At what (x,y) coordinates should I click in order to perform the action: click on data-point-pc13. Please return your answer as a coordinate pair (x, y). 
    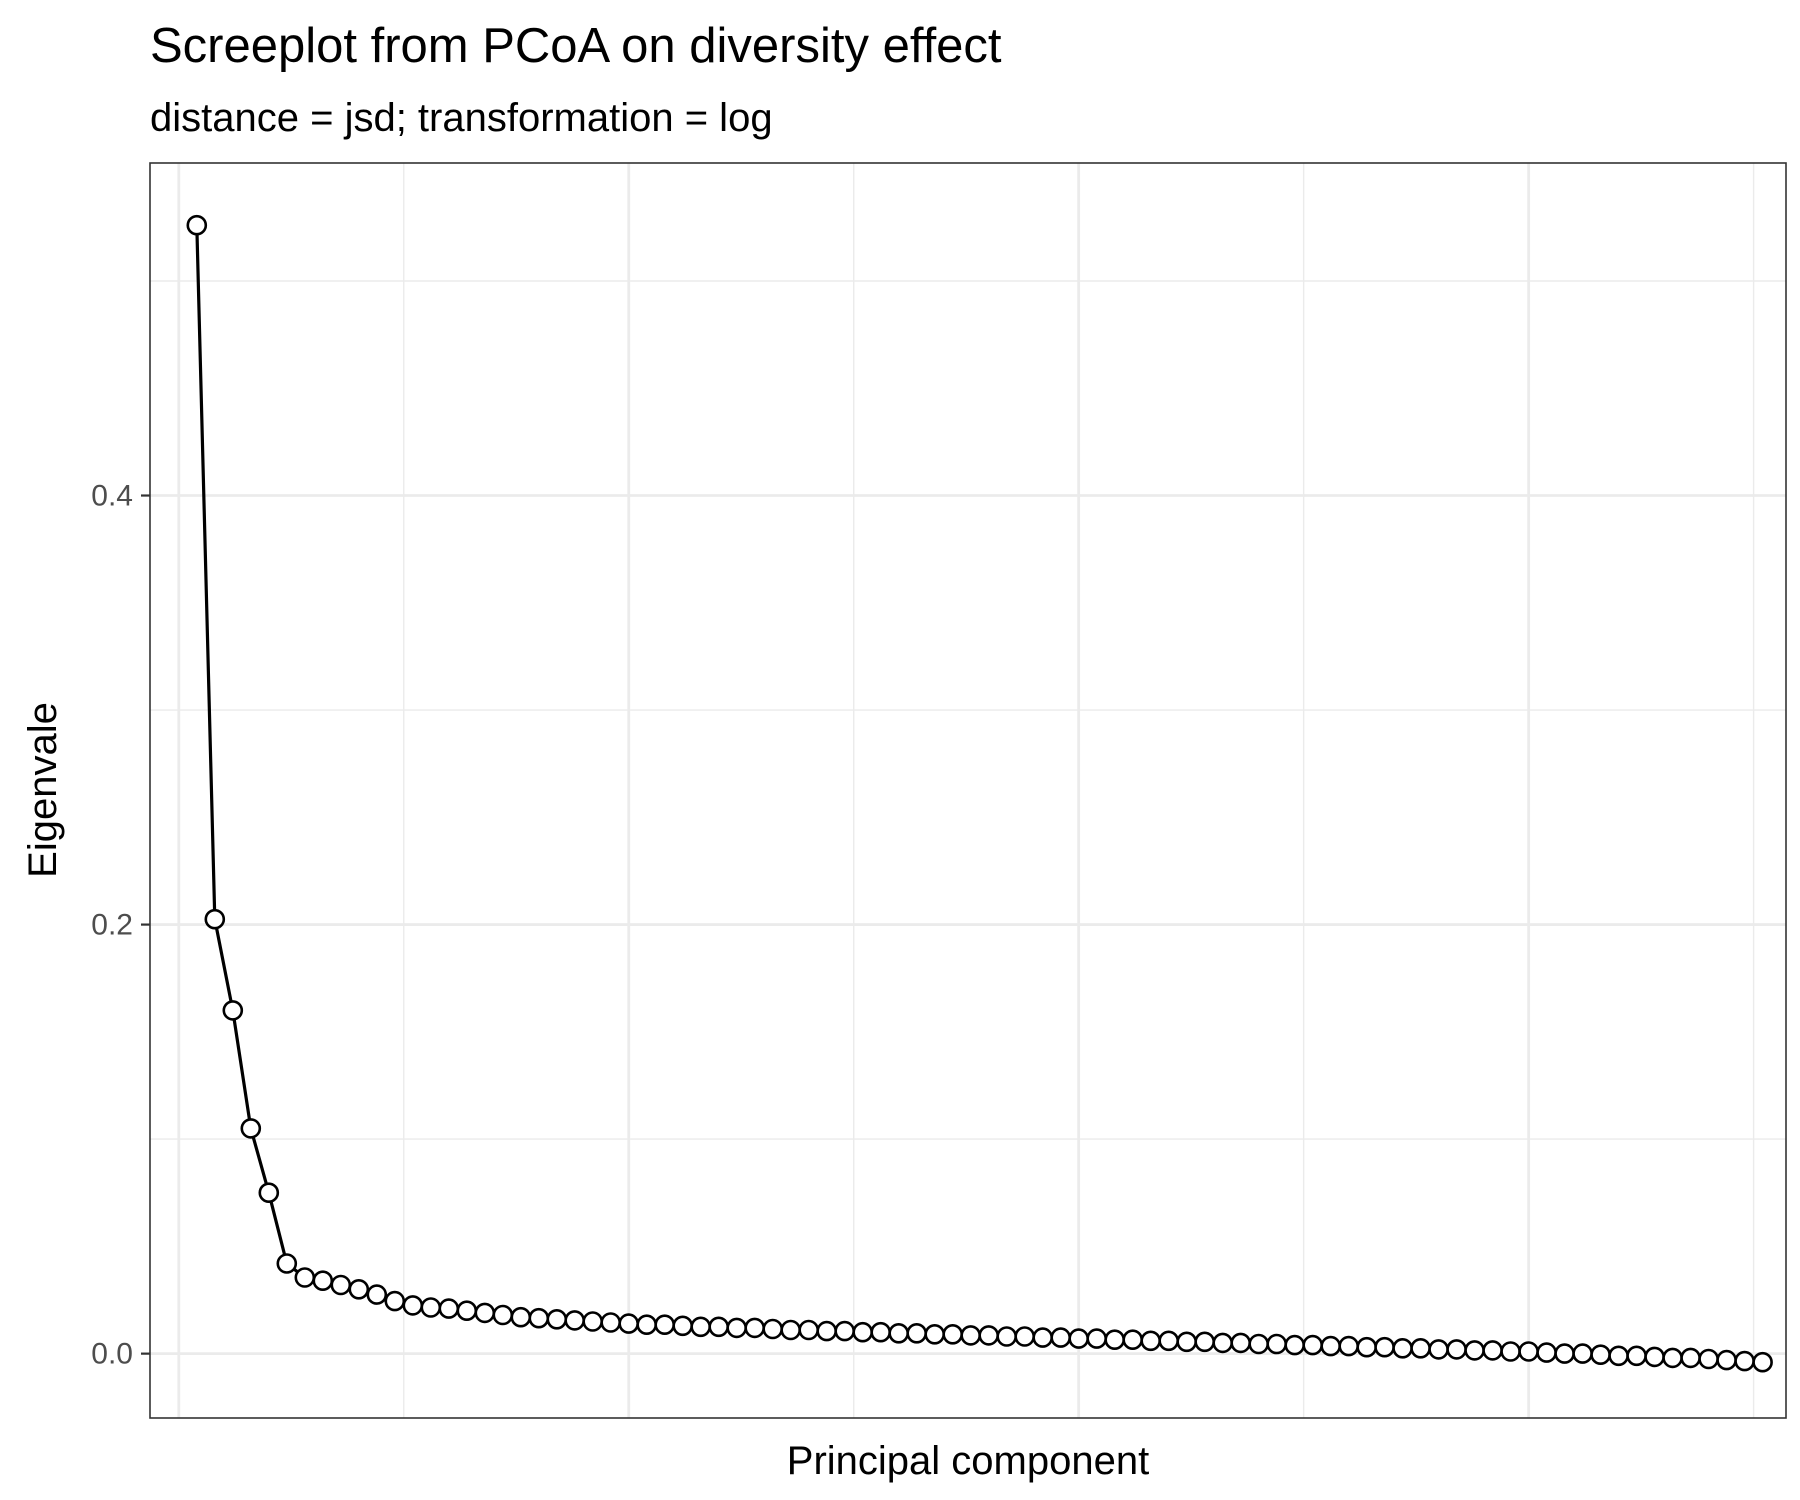
    Looking at the image, I should click on (413, 1305).